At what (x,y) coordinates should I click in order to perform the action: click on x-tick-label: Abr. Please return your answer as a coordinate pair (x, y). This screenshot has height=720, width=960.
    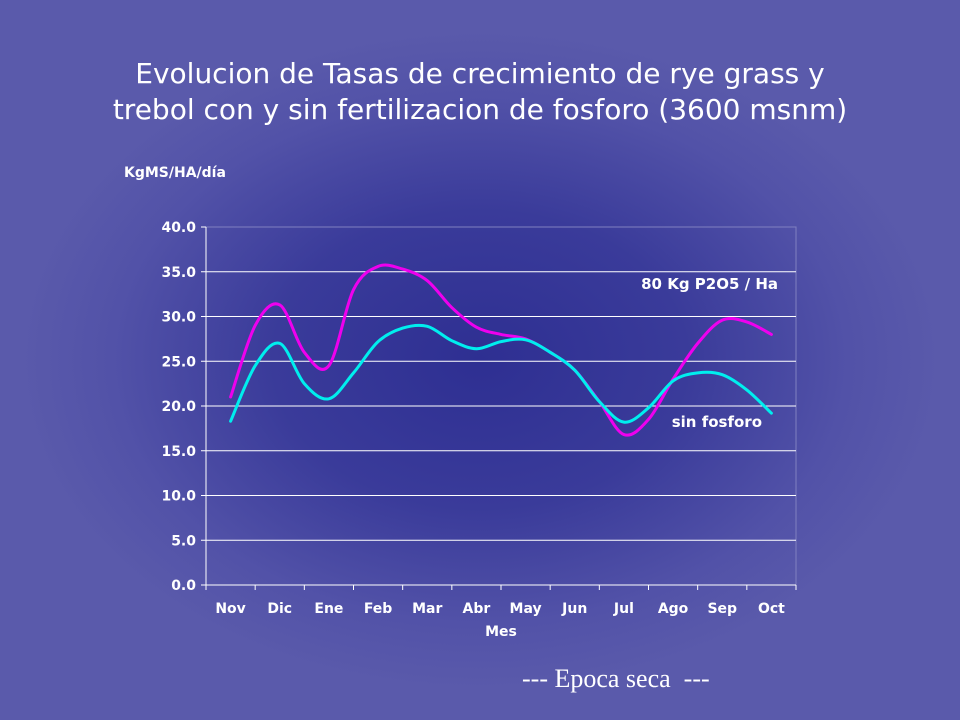
    Looking at the image, I should click on (477, 609).